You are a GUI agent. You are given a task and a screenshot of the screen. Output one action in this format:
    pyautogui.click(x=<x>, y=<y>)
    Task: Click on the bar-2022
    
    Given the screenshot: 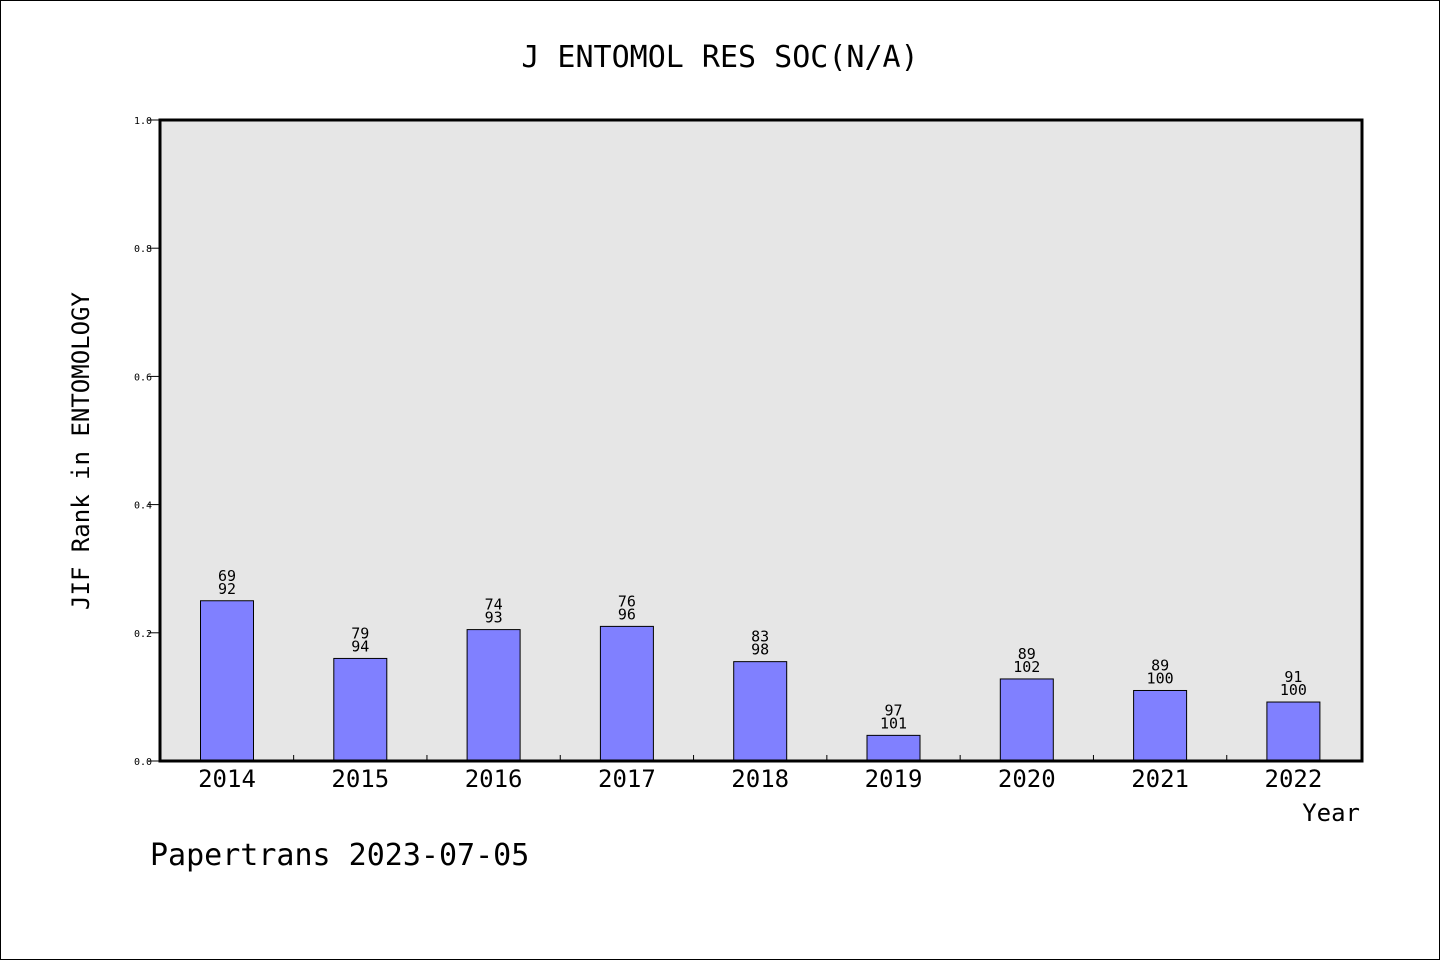 What is the action you would take?
    pyautogui.click(x=1293, y=731)
    